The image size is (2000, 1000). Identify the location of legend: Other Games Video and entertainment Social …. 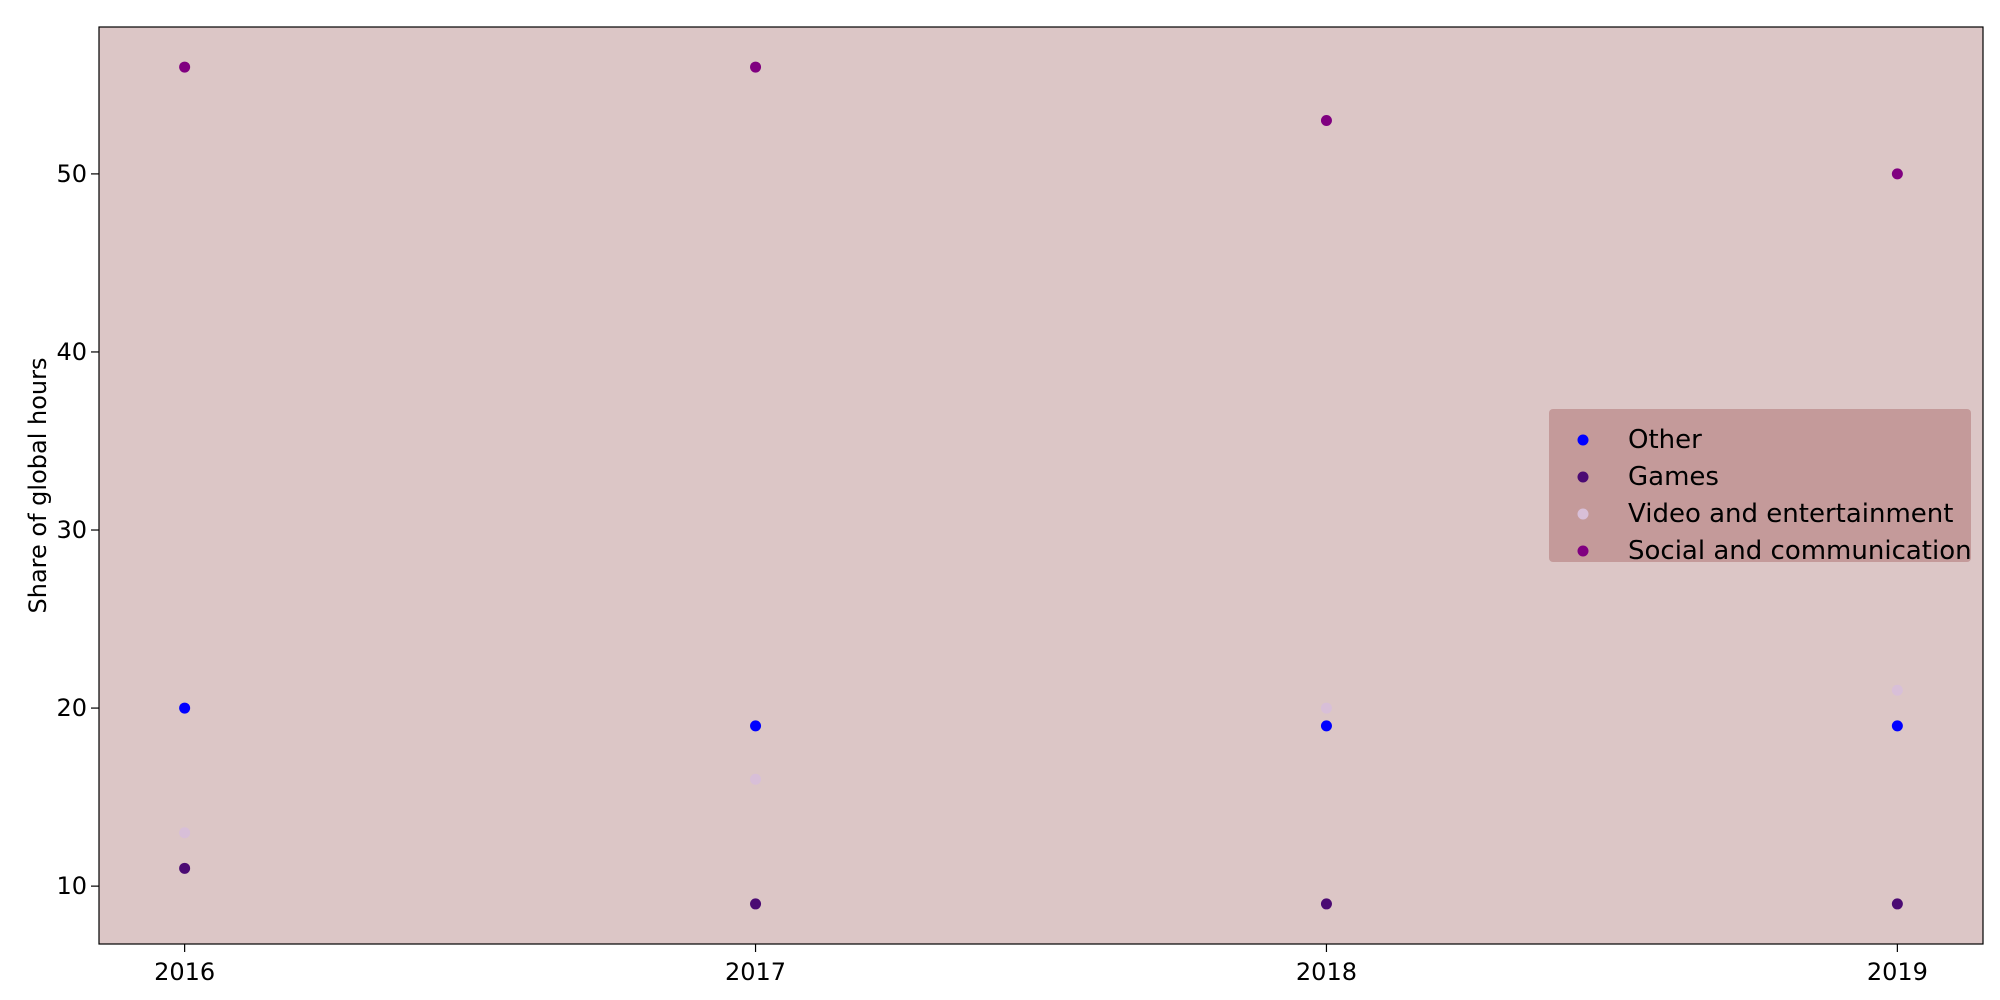
(1760, 487).